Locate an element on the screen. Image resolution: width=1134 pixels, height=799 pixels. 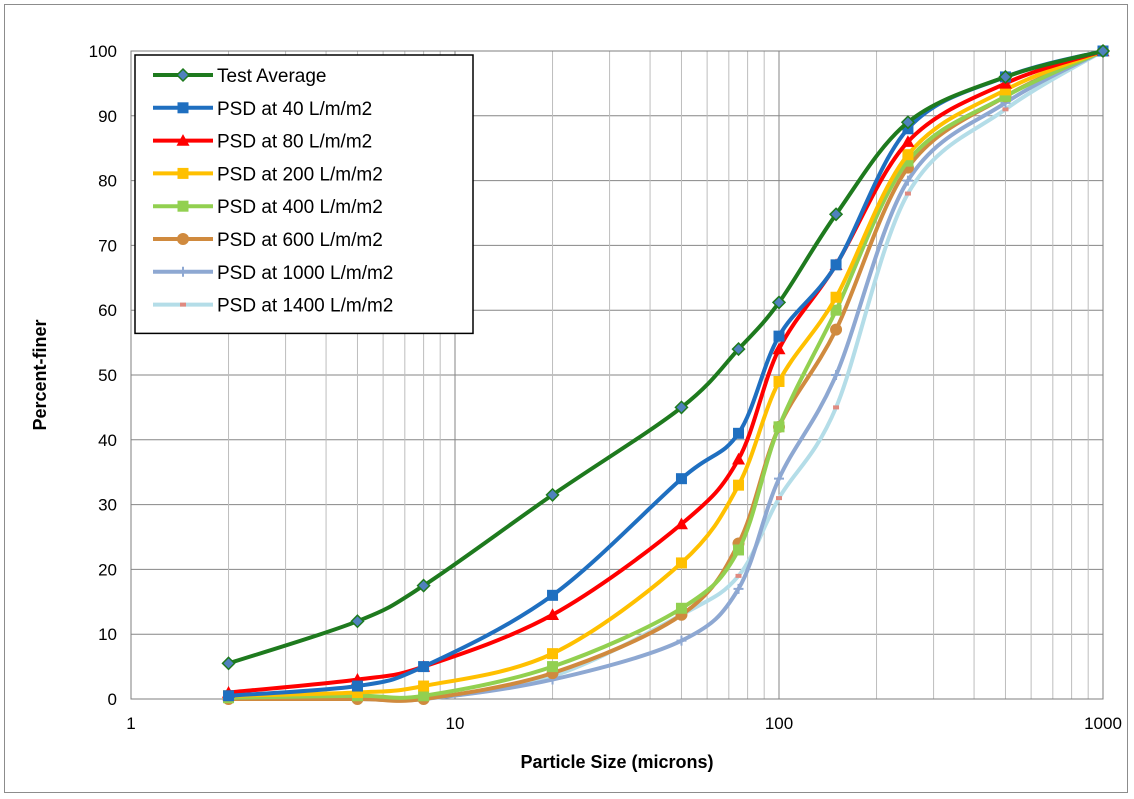
legend-label: PSD at 80 L/m/m2 is located at coordinates (294, 142).